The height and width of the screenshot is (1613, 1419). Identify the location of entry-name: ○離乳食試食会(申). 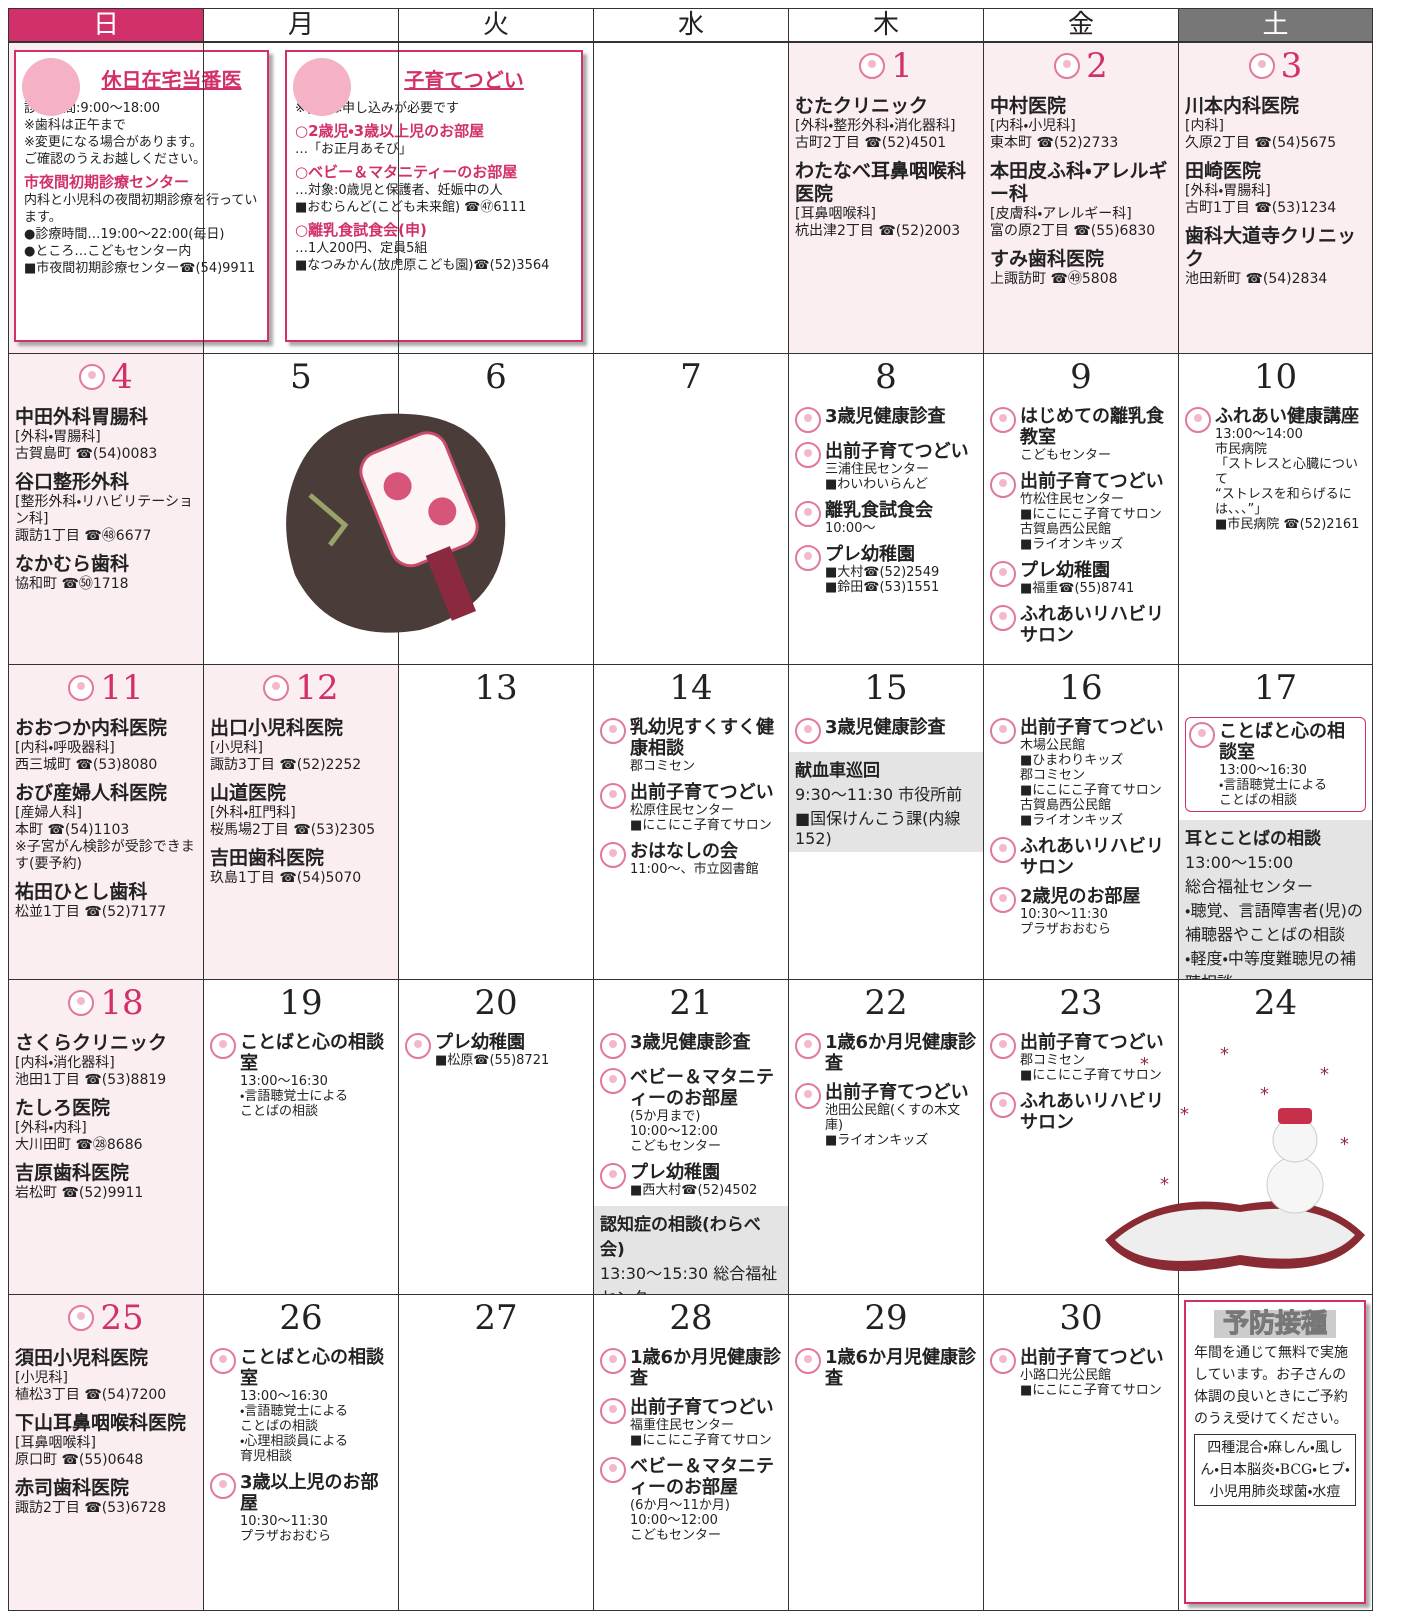
(361, 230).